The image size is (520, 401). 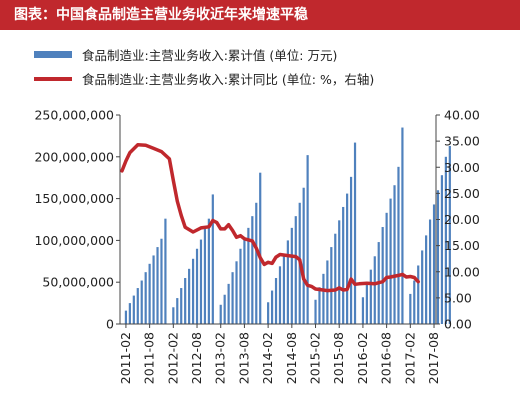 What do you see at coordinates (458, 324) in the screenshot?
I see `y-right-tick-label: 0.00` at bounding box center [458, 324].